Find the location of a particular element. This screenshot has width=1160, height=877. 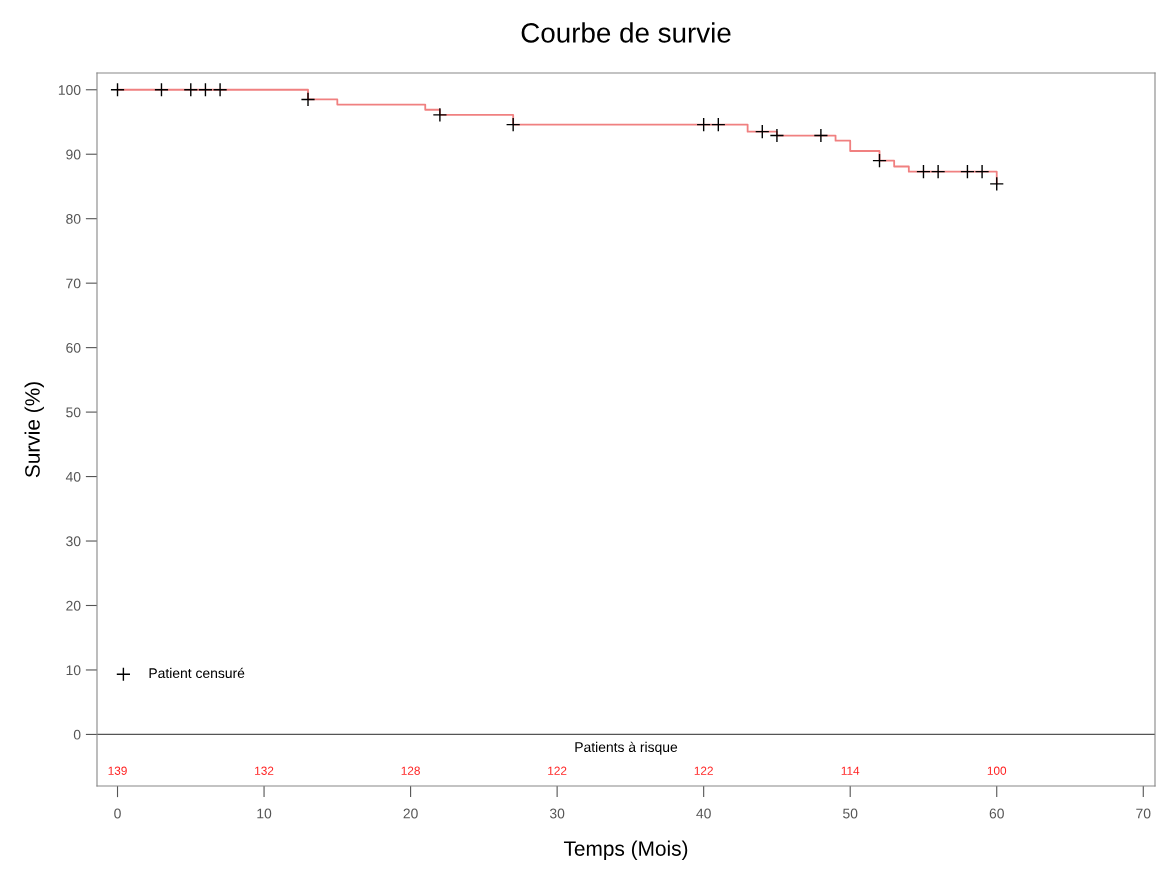

x-tick-label: 50 is located at coordinates (850, 813).